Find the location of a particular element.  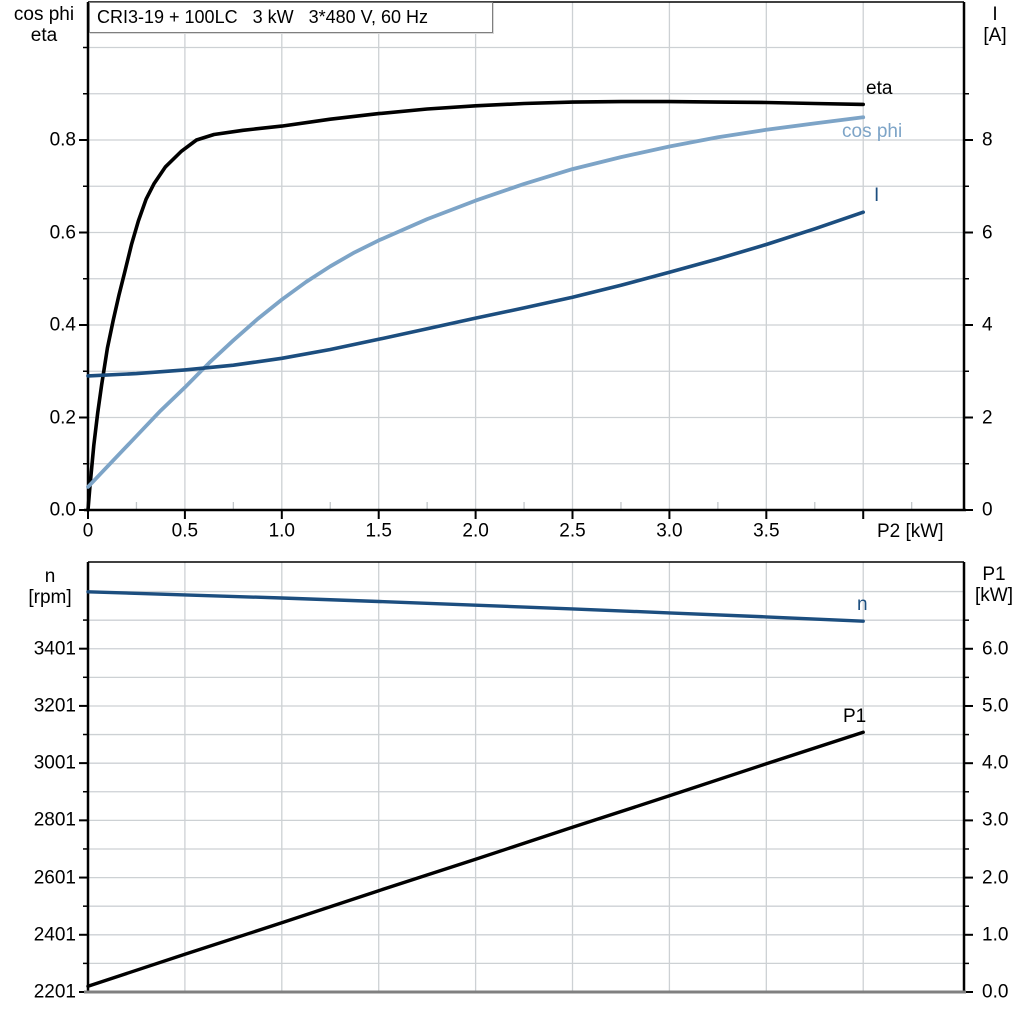

tick-label: 0.6 is located at coordinates (62, 232).